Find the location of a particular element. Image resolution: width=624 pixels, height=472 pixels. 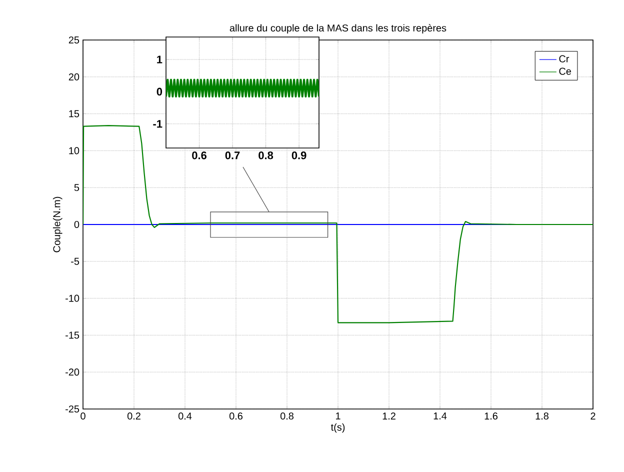

y-tick-label: -1 is located at coordinates (157, 124).